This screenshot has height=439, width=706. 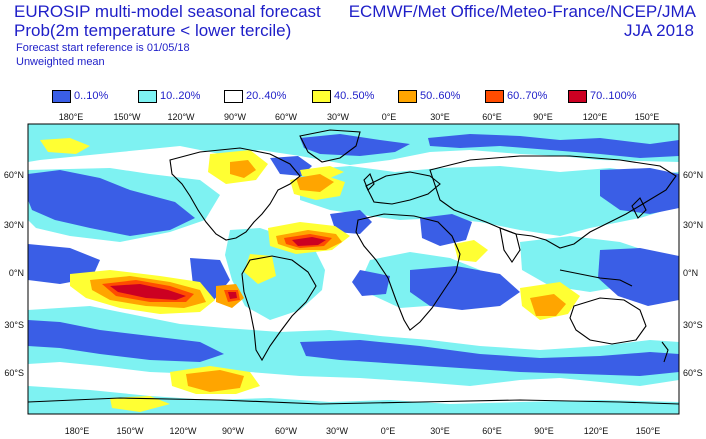 I want to click on forecast-start-reference: Forecast start reference is 01/05/18, so click(x=103, y=48).